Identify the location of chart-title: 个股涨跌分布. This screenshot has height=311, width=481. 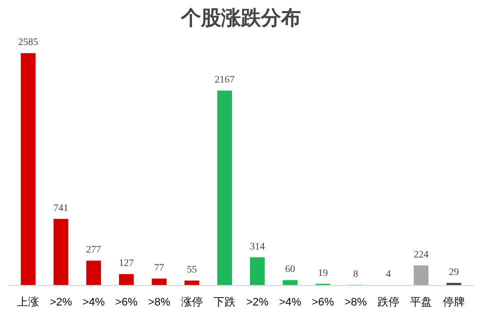
(240, 19).